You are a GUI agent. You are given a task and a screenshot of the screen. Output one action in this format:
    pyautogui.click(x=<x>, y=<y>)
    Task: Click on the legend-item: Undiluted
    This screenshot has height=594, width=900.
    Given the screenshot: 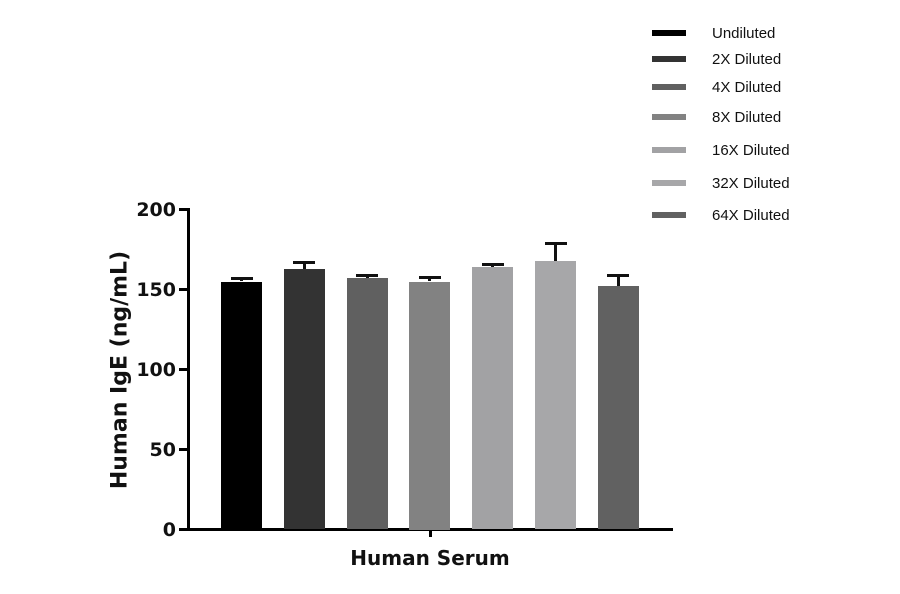 What is the action you would take?
    pyautogui.click(x=713, y=33)
    